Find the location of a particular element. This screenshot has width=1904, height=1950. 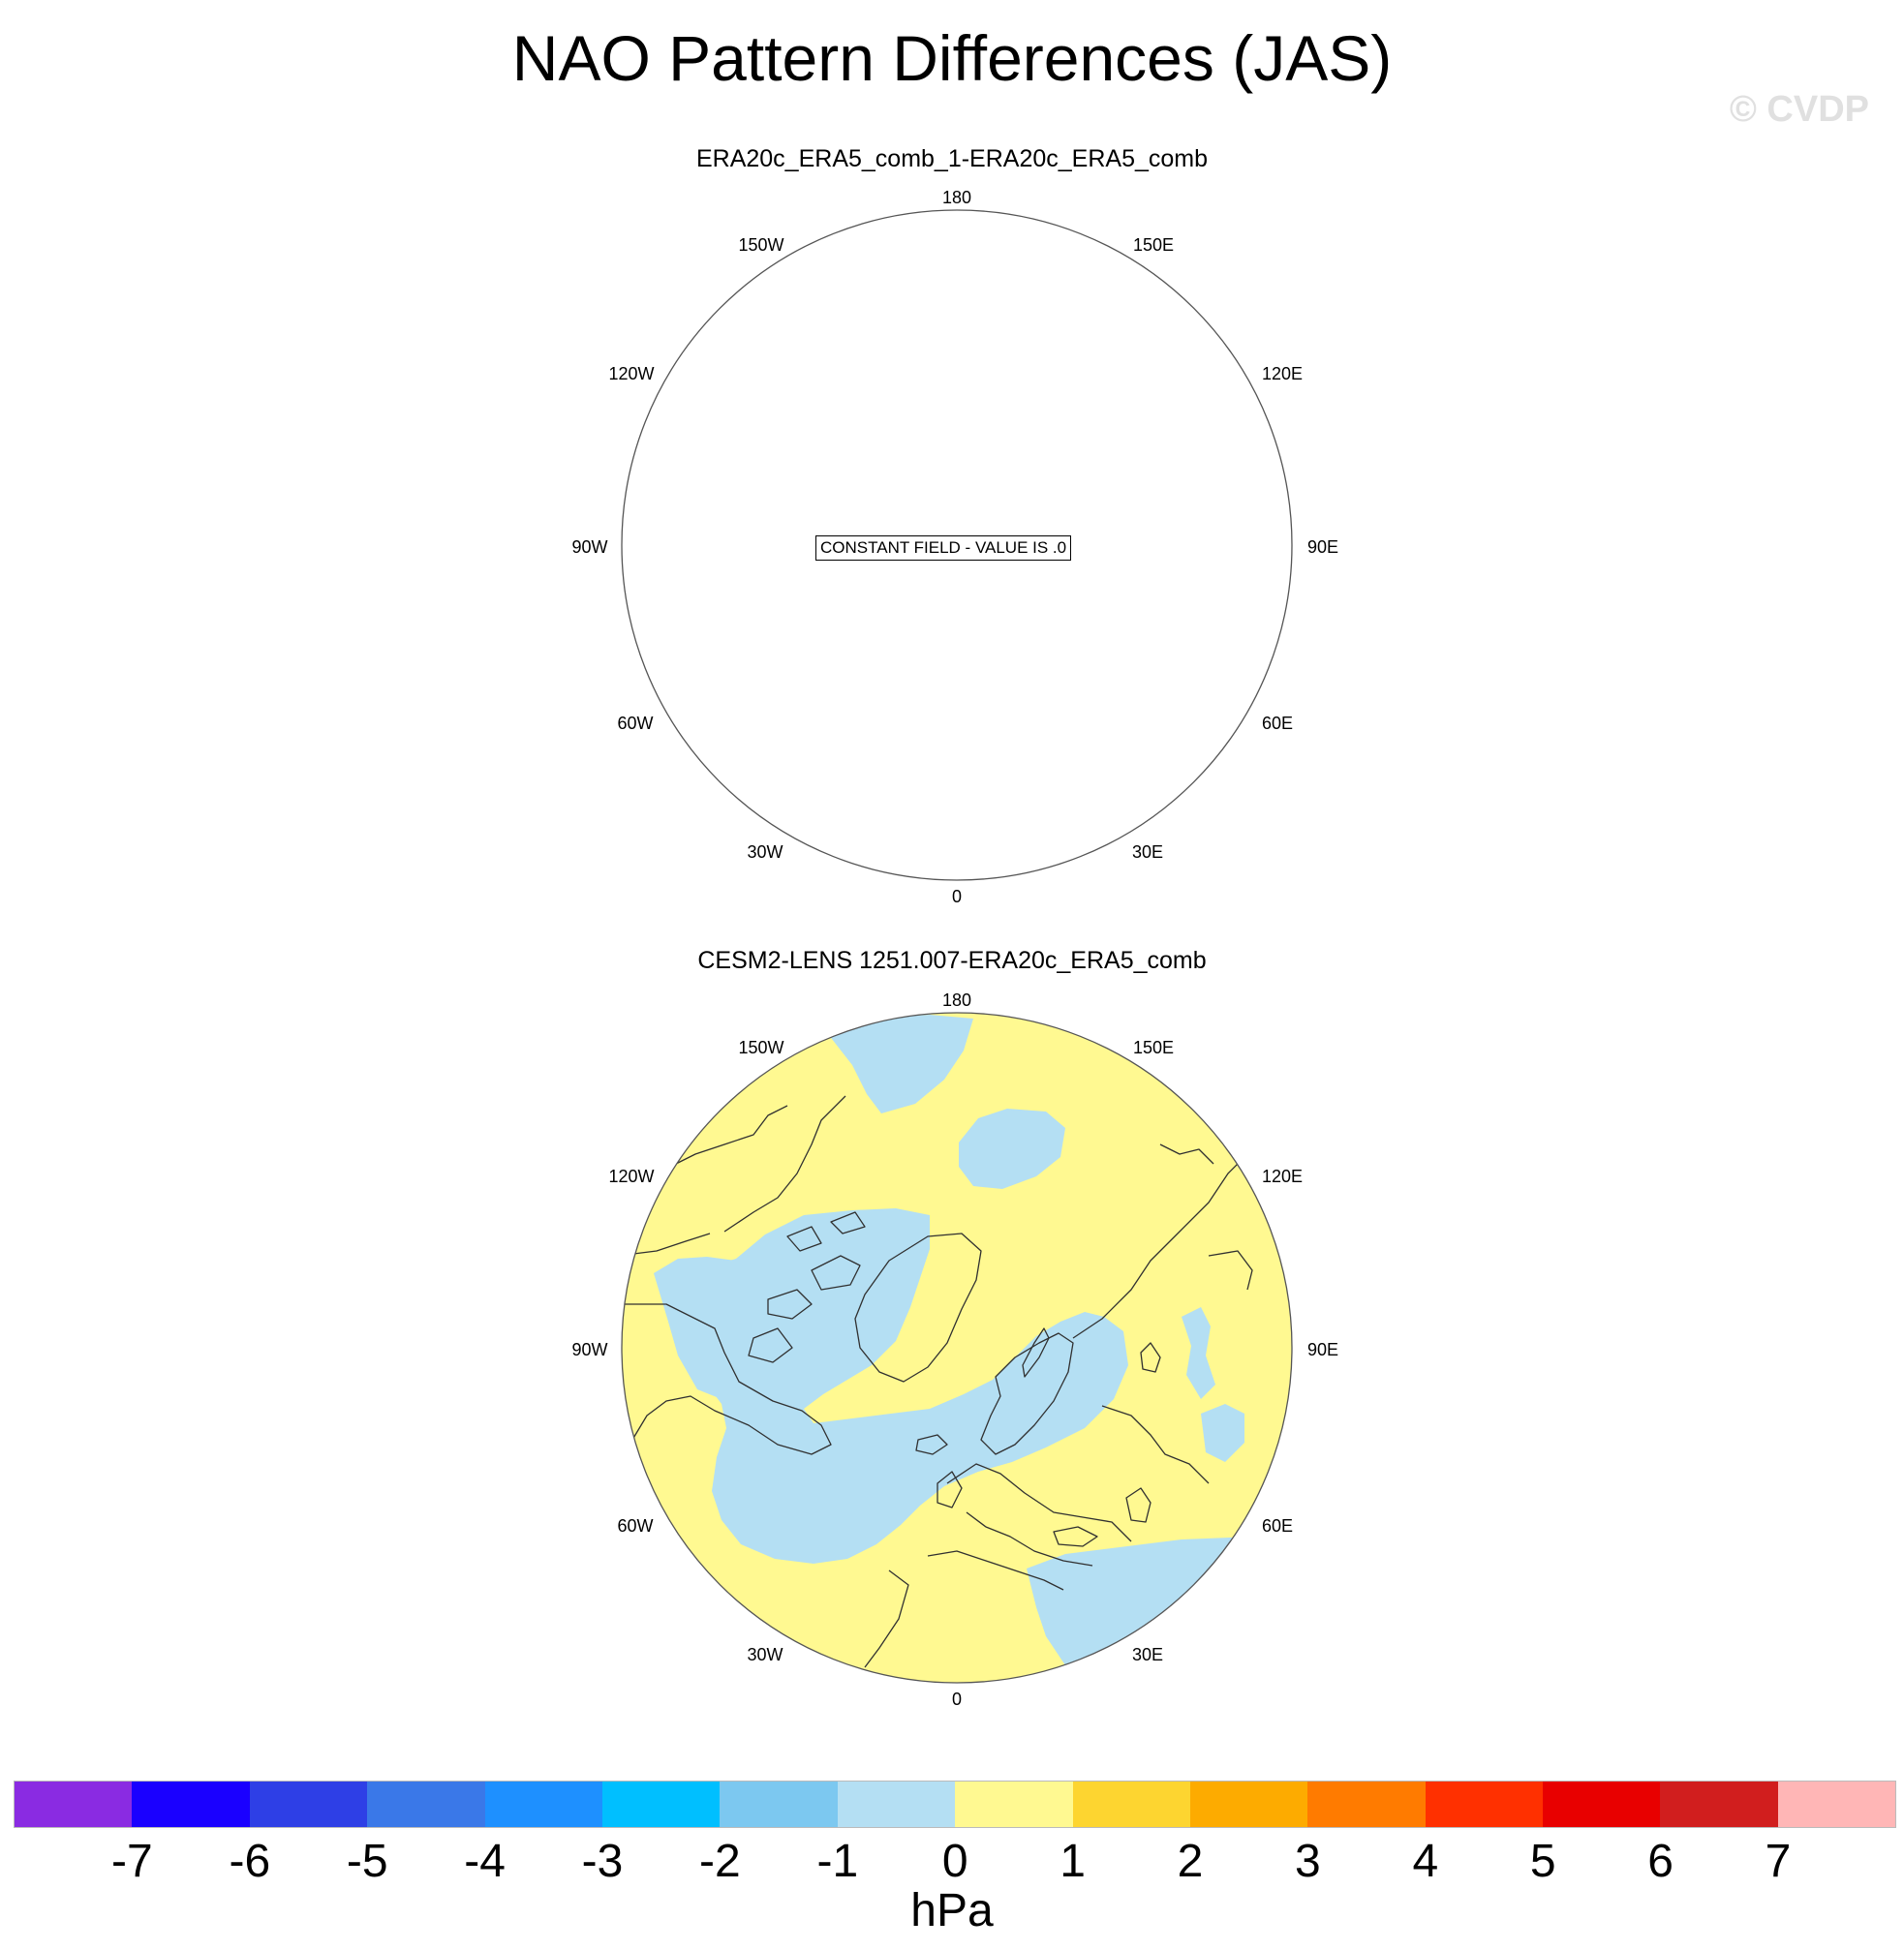

colorbar-tick-label: 1 is located at coordinates (1073, 1861).